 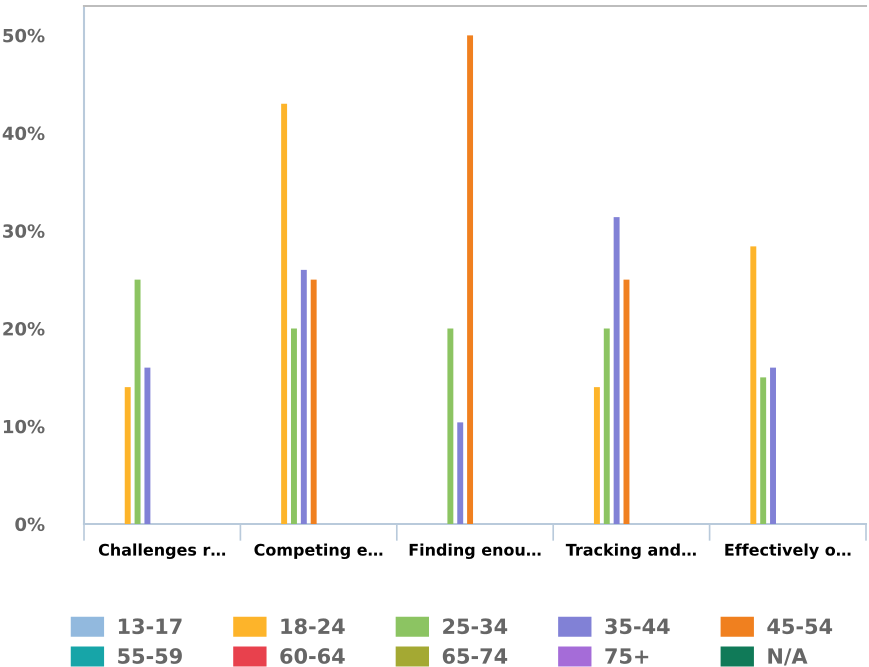 What do you see at coordinates (799, 626) in the screenshot?
I see `legend-label: 45-54` at bounding box center [799, 626].